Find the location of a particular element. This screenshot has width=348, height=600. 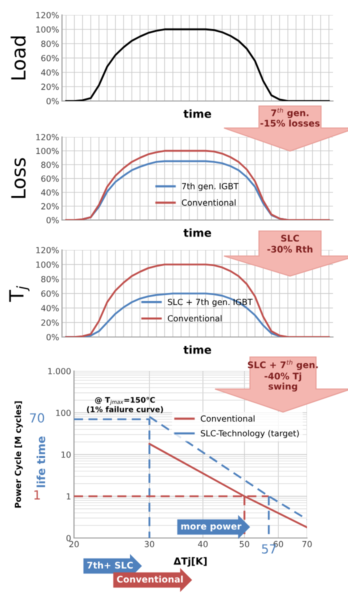

text: life time is located at coordinates (41, 462).